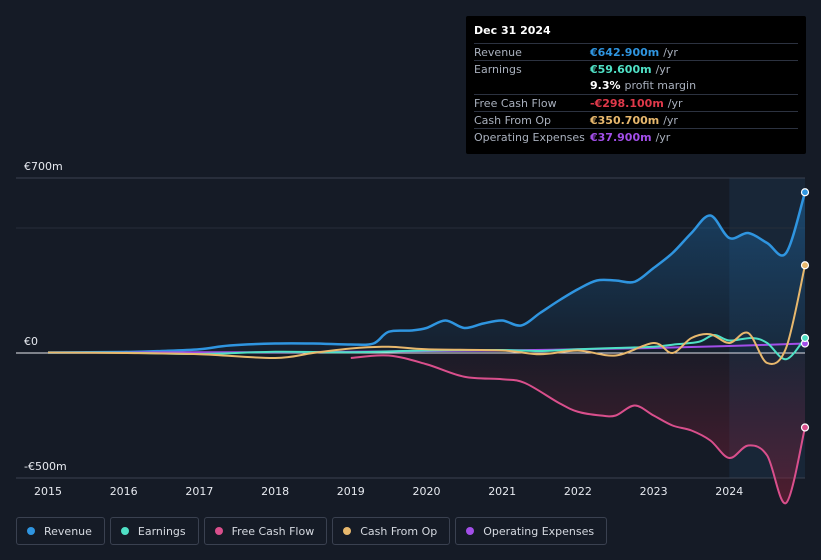 This screenshot has height=560, width=821. Describe the element at coordinates (529, 137) in the screenshot. I see `tooltip-row-label: Operating Expenses` at that location.